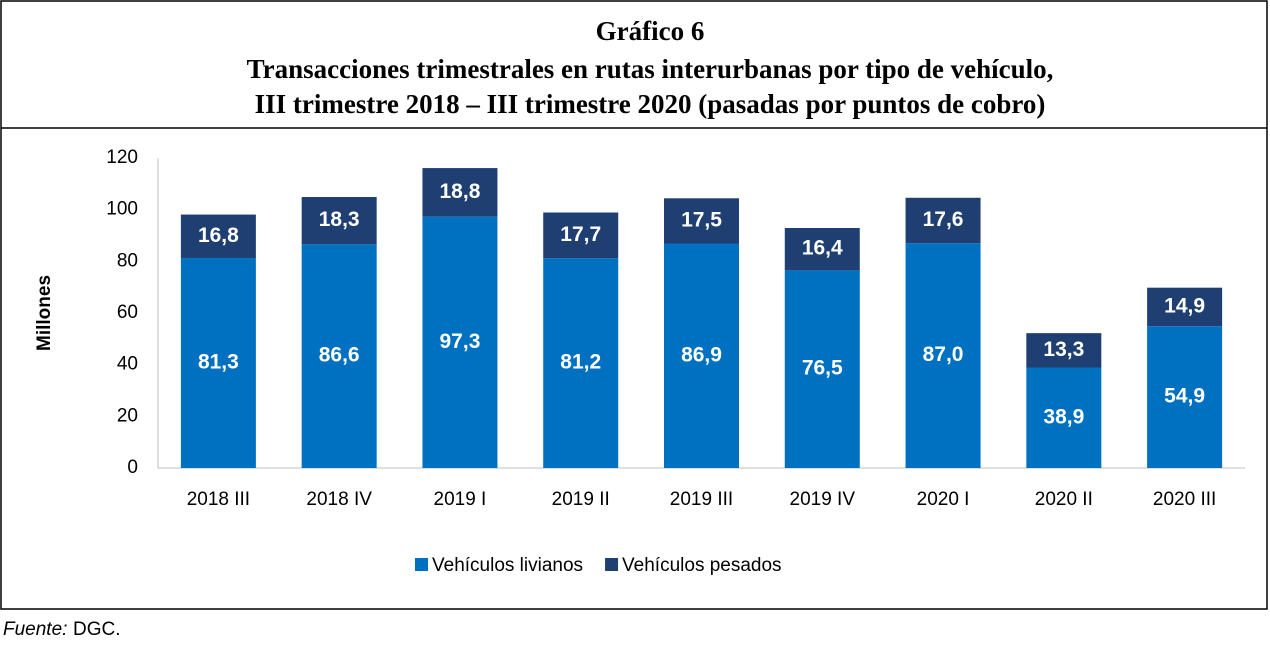 This screenshot has width=1270, height=647. I want to click on y-tick-label: 100, so click(122, 209).